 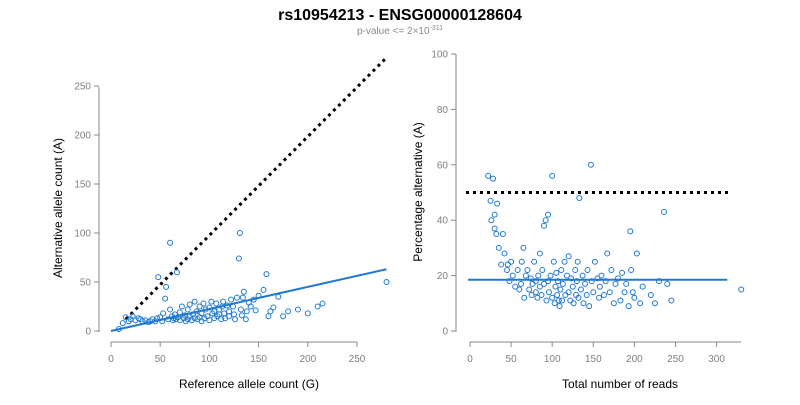 I want to click on left-x-axis-label: Reference allele count (G), so click(x=249, y=384).